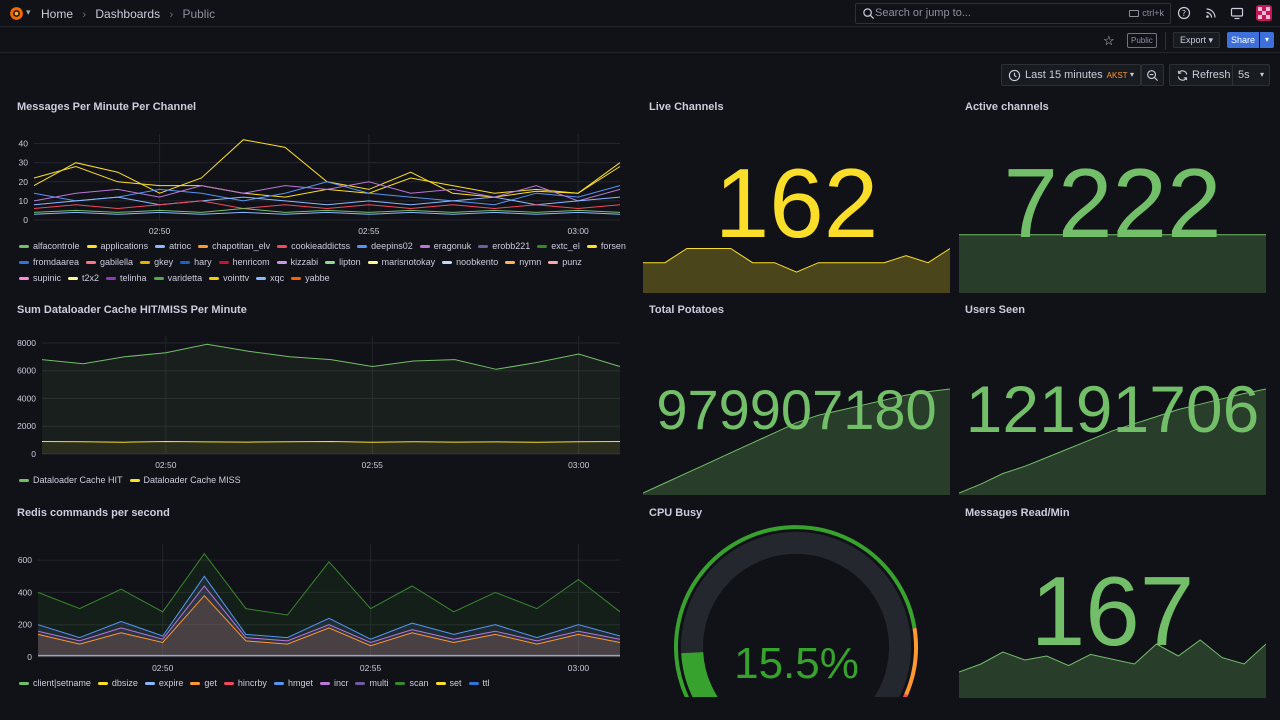  Describe the element at coordinates (1153, 13) in the screenshot. I see `search-shortcut-label: ctrl+k` at that location.